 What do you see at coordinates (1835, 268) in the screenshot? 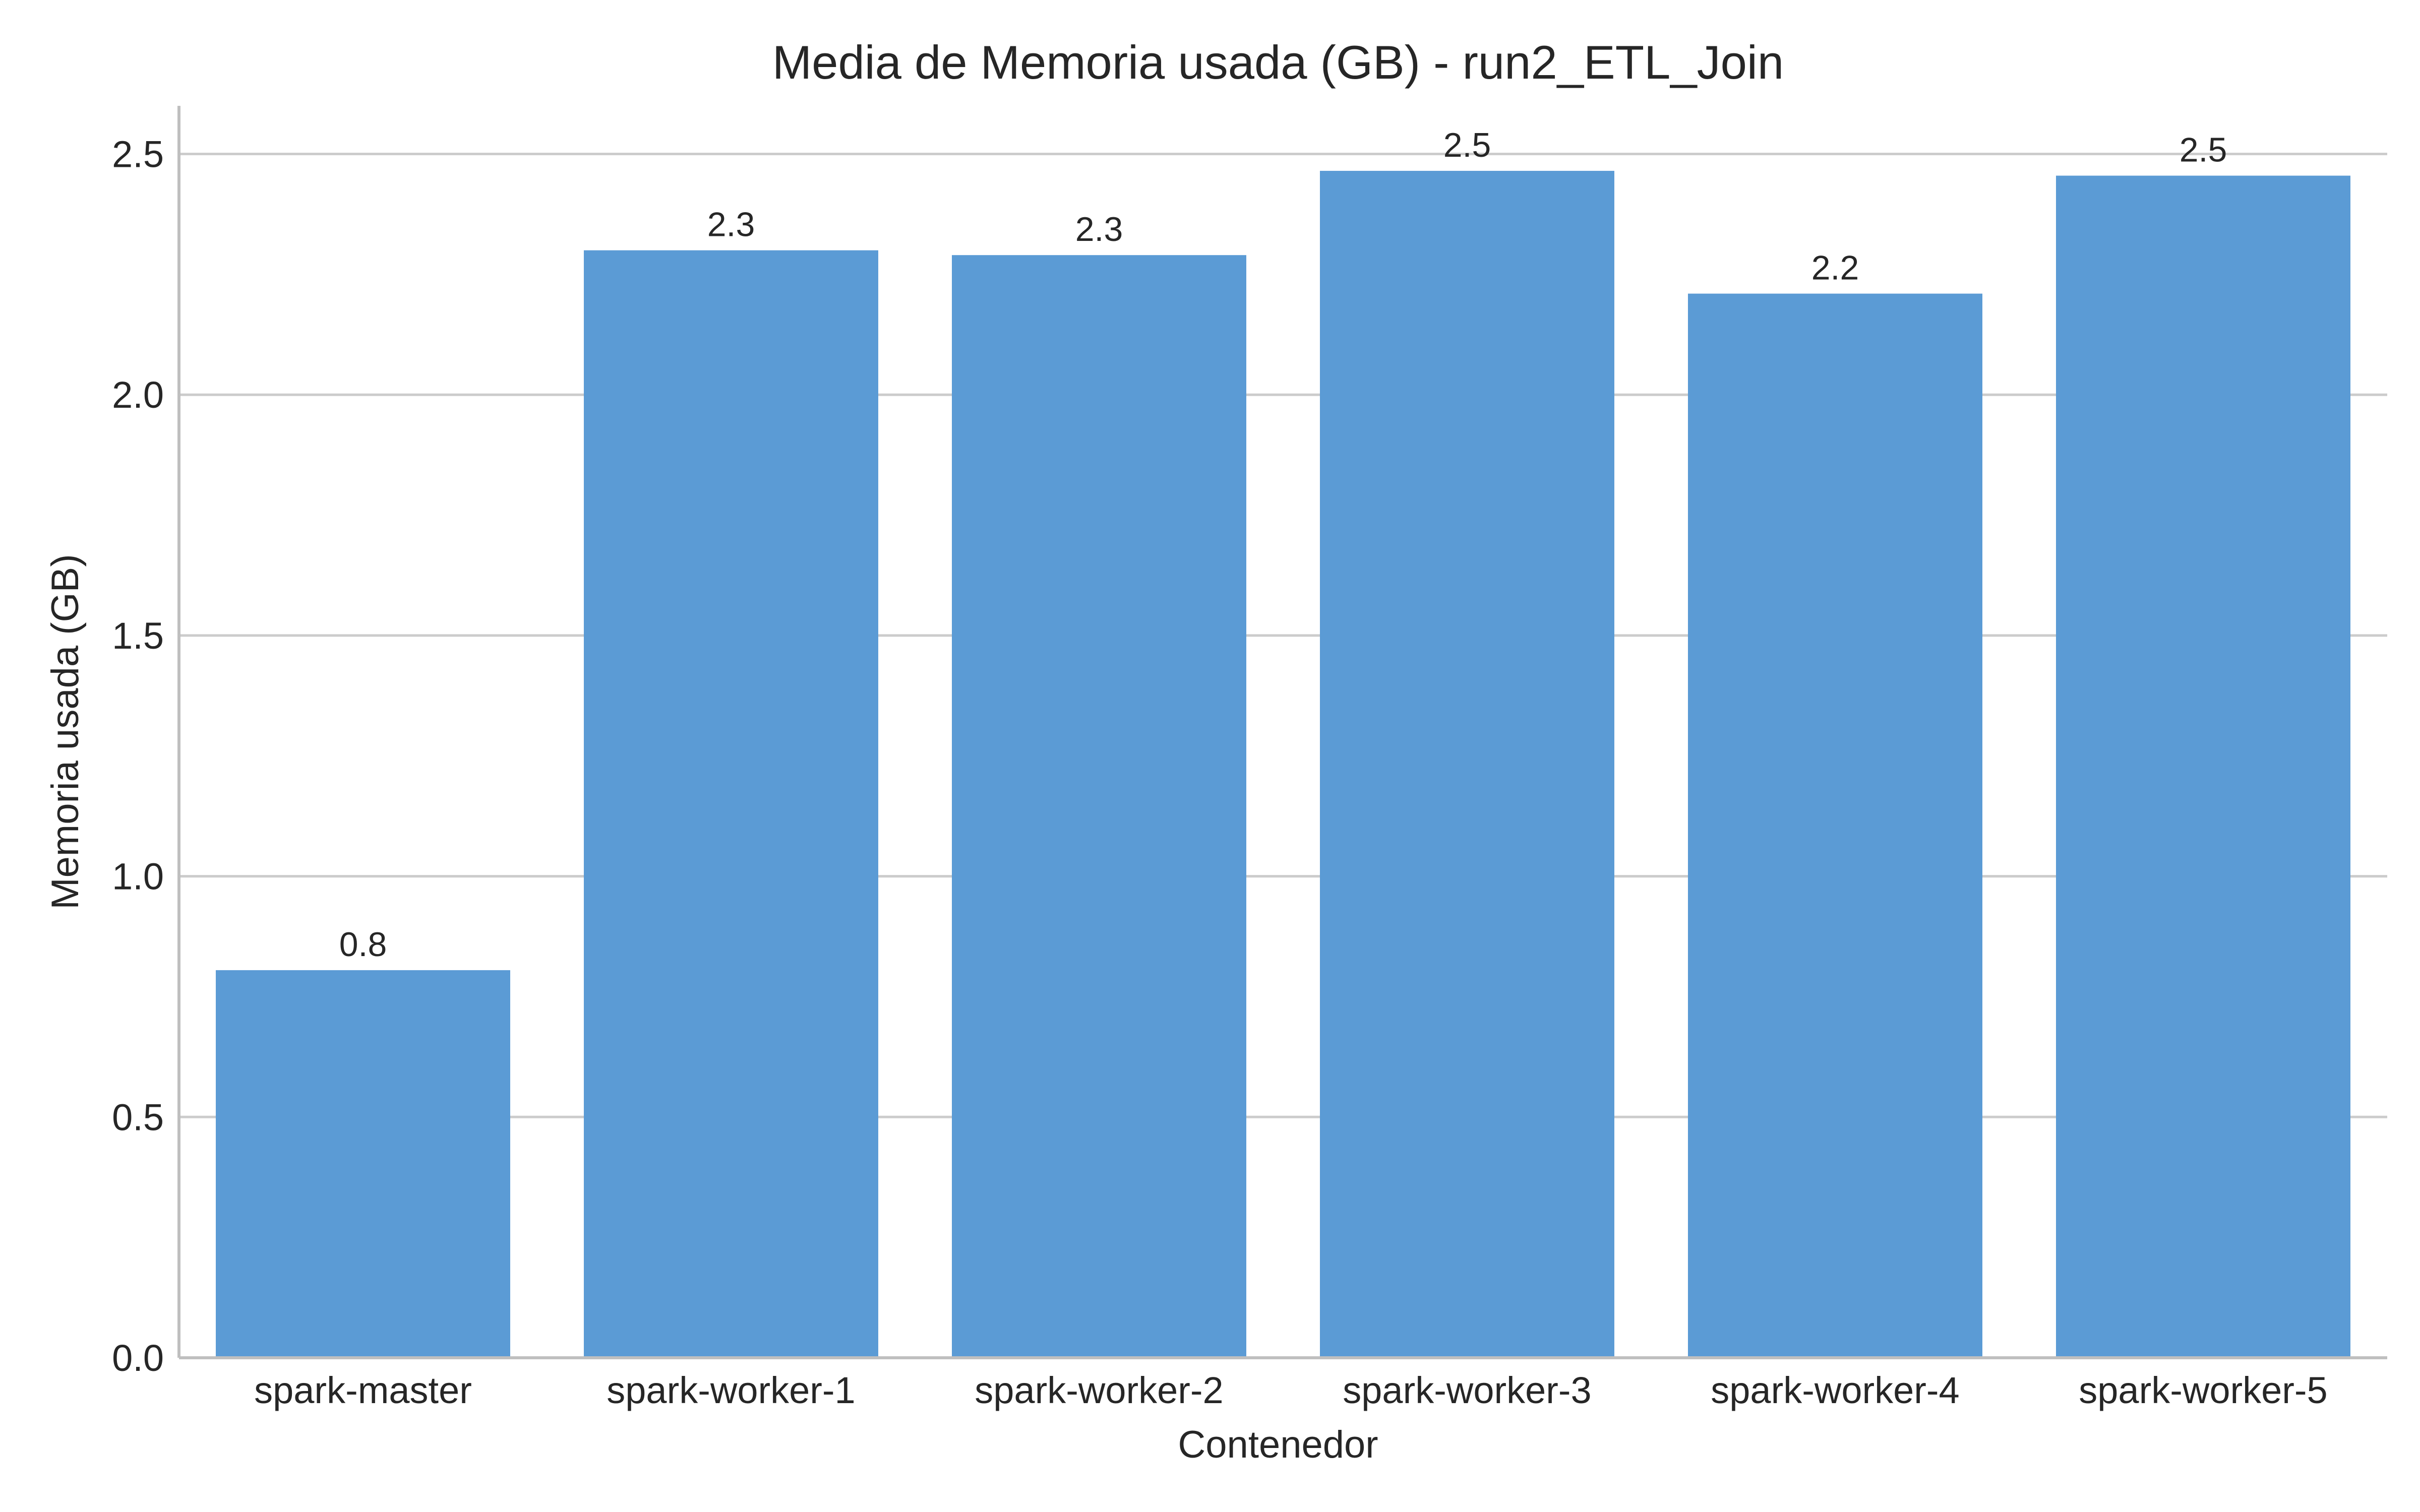
I see `data-label: 2.2` at bounding box center [1835, 268].